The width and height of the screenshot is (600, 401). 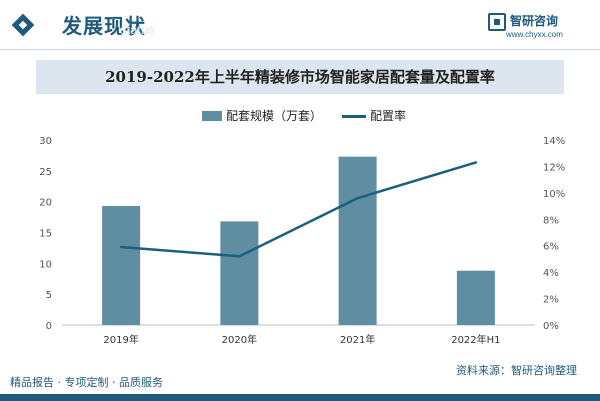 I want to click on y-right-tick-label: 12%, so click(x=554, y=167).